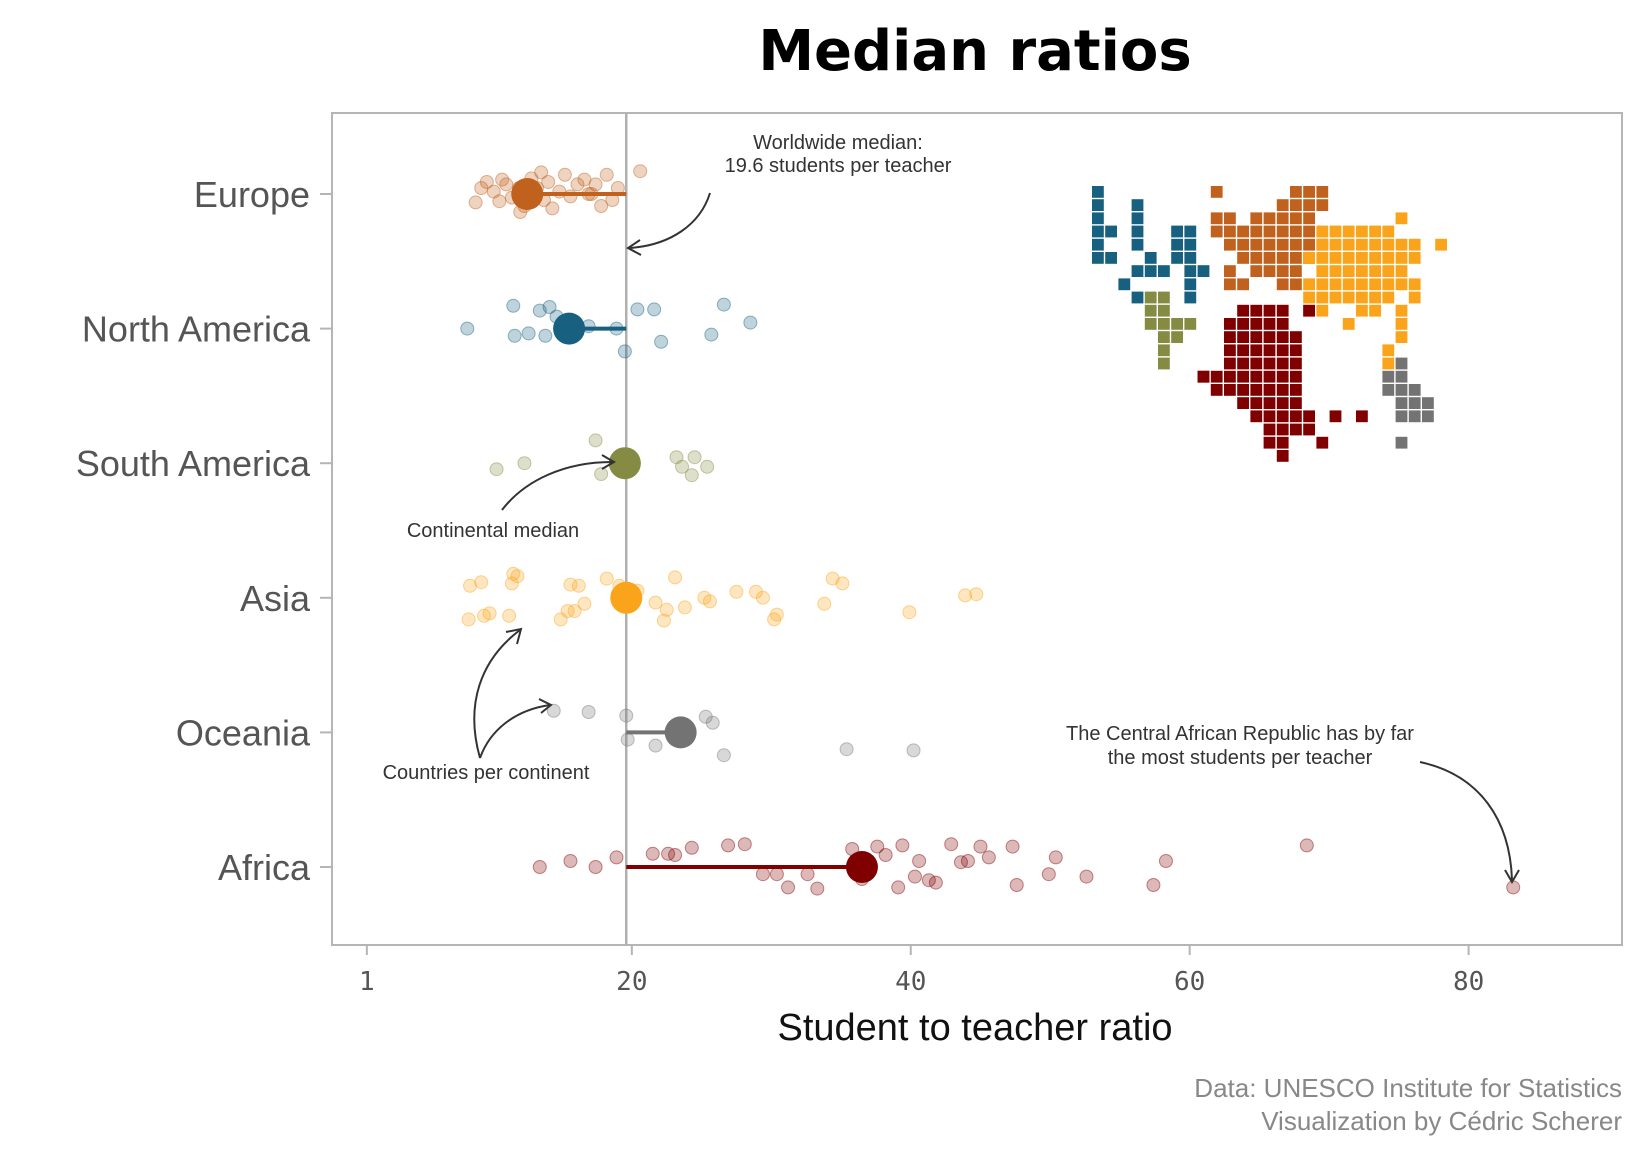 The width and height of the screenshot is (1632, 1152). Describe the element at coordinates (1466, 821) in the screenshot. I see `car-annotation-arrow` at that location.